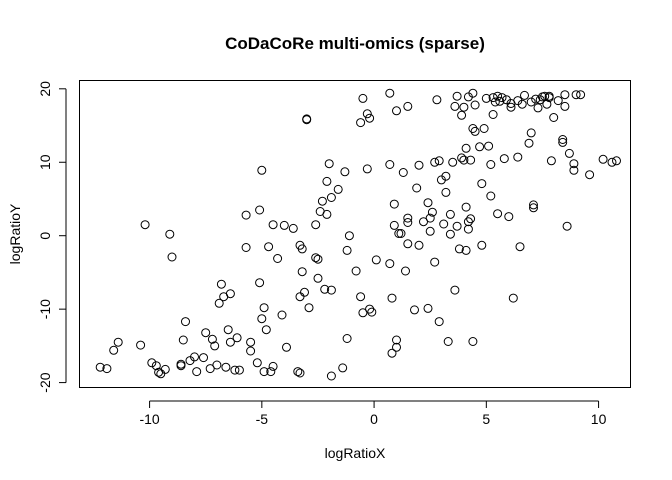 Image resolution: width=672 pixels, height=480 pixels. What do you see at coordinates (262, 419) in the screenshot?
I see `x-tick-label: -5` at bounding box center [262, 419].